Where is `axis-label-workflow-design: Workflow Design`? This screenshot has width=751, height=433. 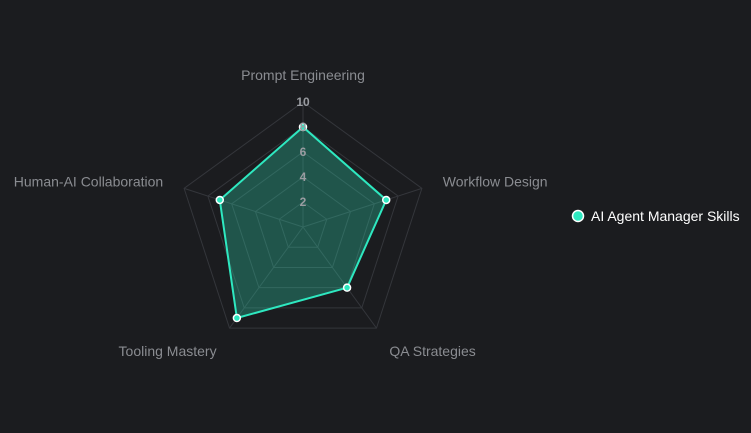 axis-label-workflow-design: Workflow Design is located at coordinates (495, 182).